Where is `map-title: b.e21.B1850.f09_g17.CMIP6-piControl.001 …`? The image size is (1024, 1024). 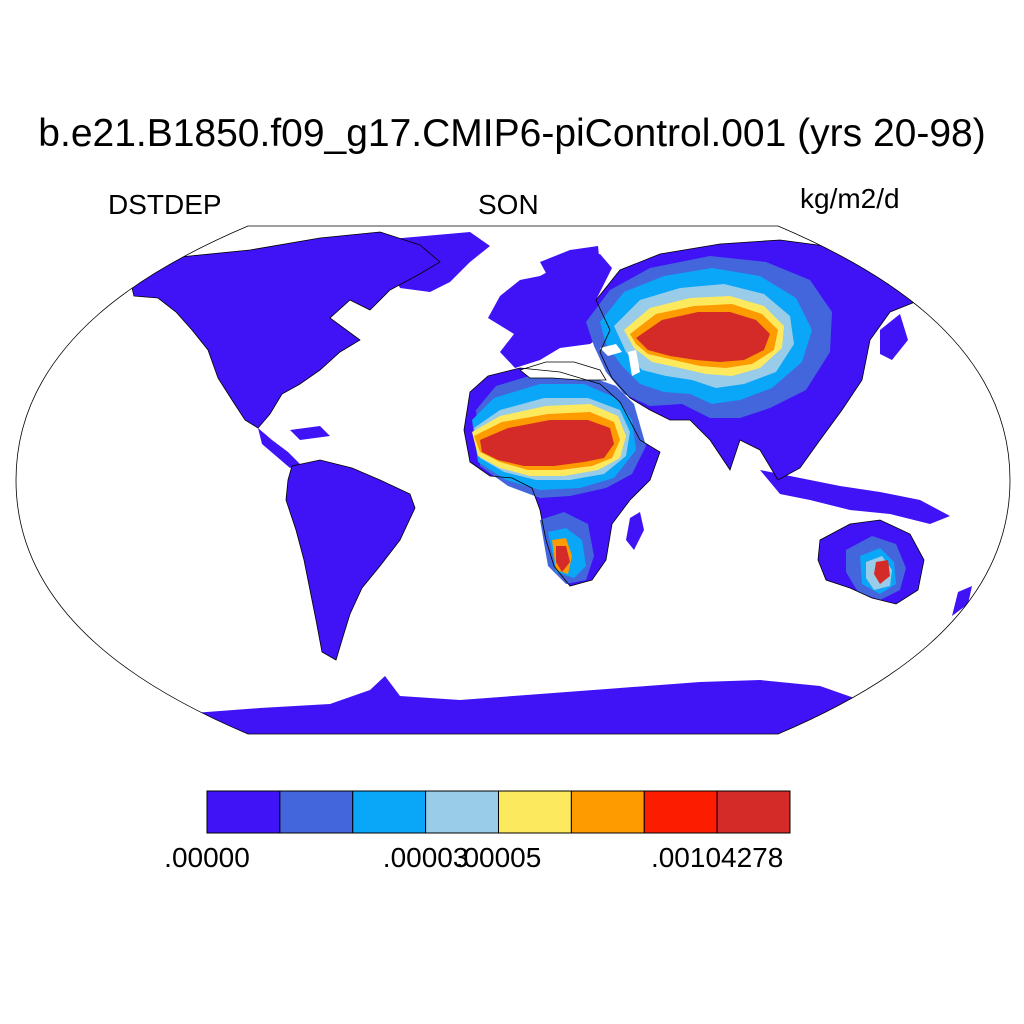
map-title: b.e21.B1850.f09_g17.CMIP6-piControl.001 … is located at coordinates (512, 133).